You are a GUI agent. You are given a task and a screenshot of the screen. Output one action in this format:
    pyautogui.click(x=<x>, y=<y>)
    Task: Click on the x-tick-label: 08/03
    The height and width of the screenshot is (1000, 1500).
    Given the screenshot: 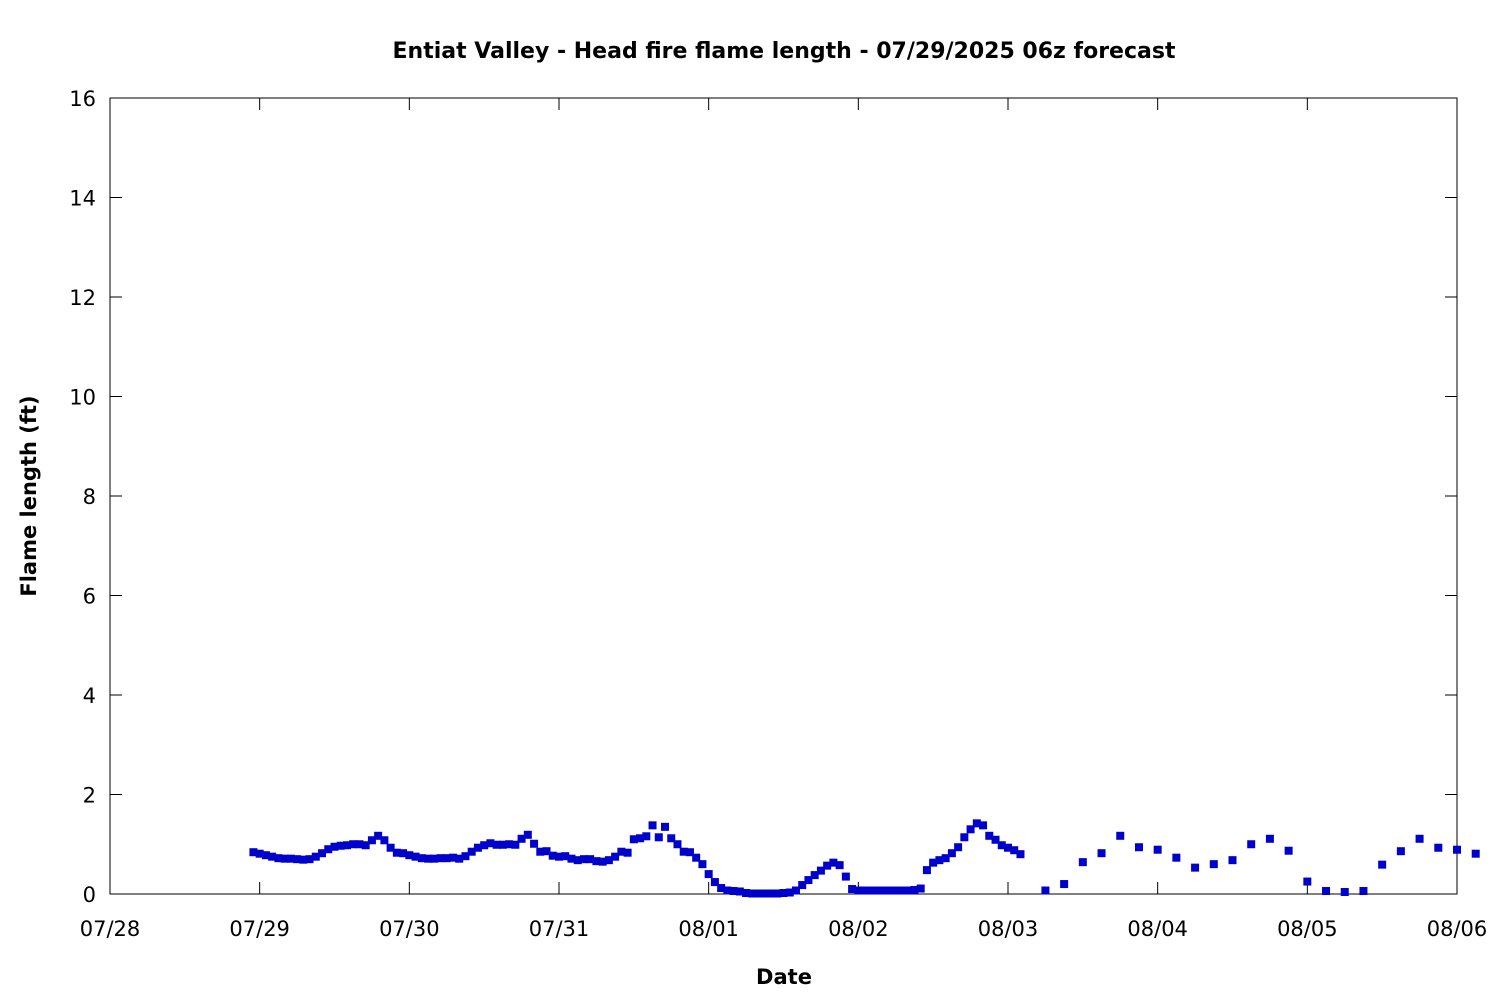 What is the action you would take?
    pyautogui.click(x=1008, y=929)
    